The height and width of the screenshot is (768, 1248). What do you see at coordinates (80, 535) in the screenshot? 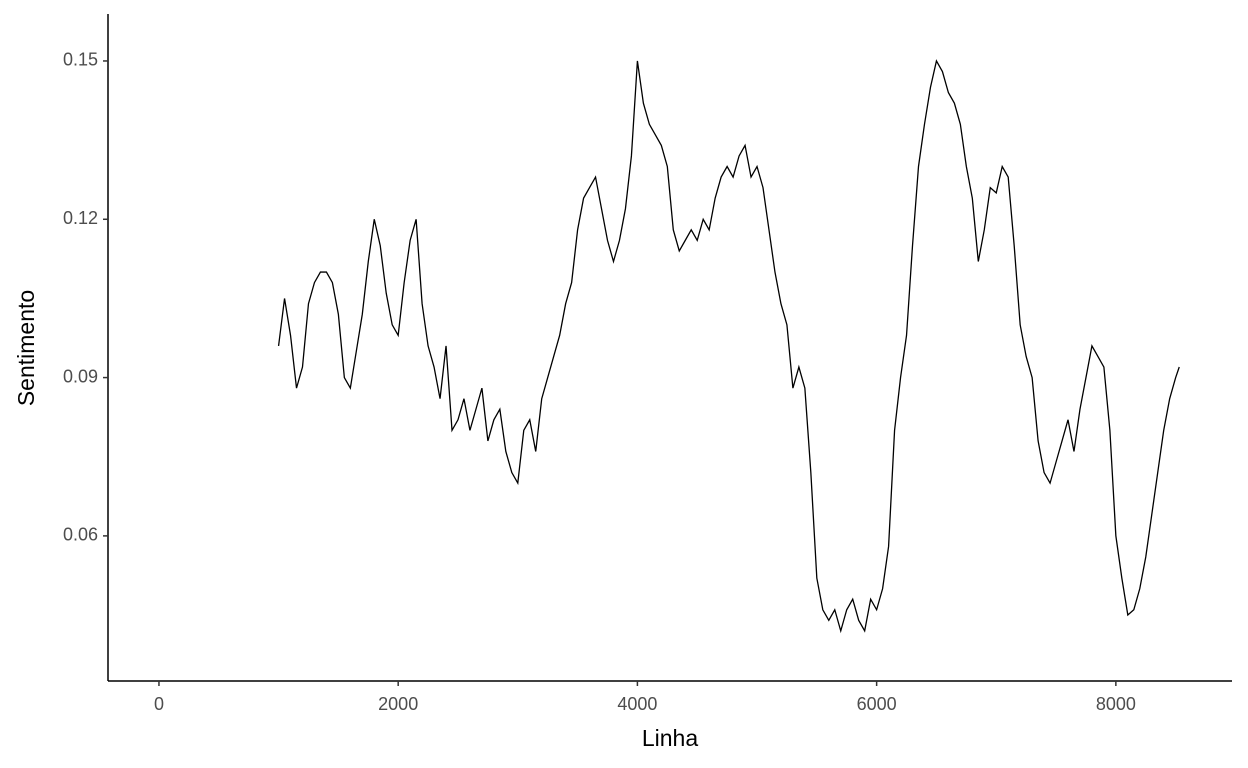
I see `y-tick-label: 0.06` at bounding box center [80, 535].